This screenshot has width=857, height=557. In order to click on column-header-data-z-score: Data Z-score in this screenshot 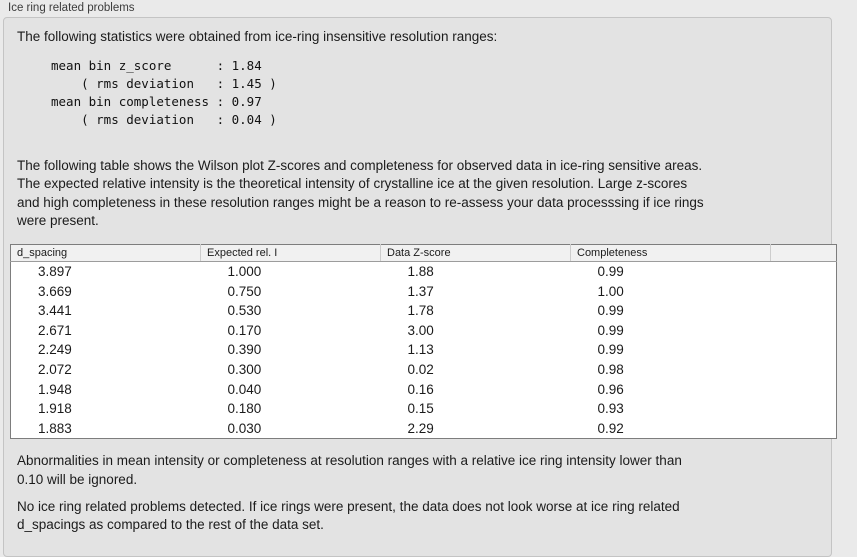, I will do `click(475, 253)`.